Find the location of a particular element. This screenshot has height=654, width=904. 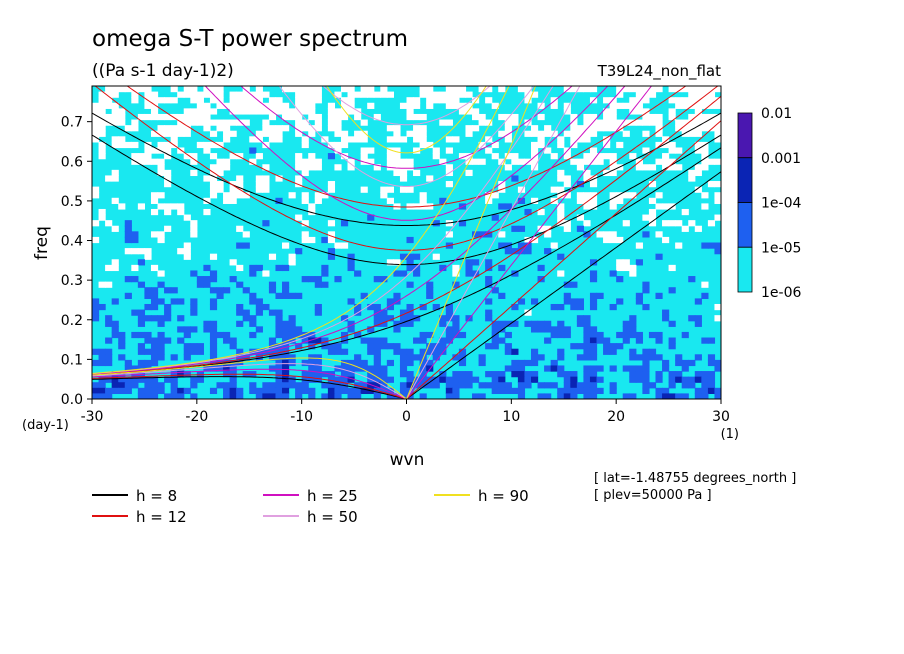

annotation-lat: [ lat=-1.48755 degrees_north ] is located at coordinates (695, 478).